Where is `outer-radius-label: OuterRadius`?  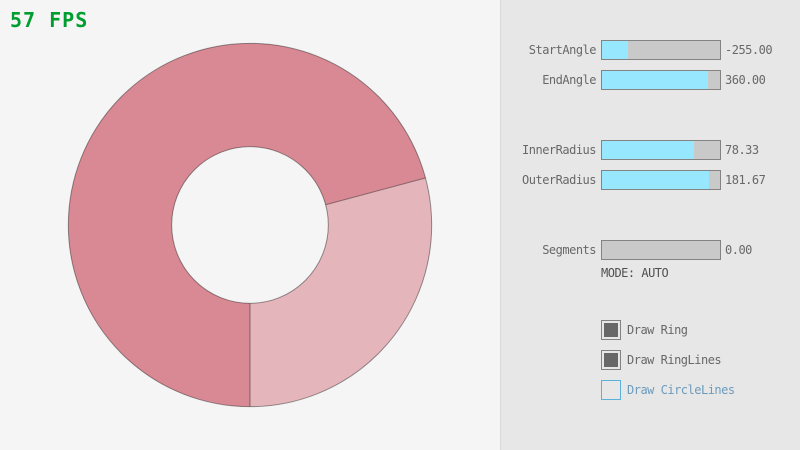
outer-radius-label: OuterRadius is located at coordinates (559, 180).